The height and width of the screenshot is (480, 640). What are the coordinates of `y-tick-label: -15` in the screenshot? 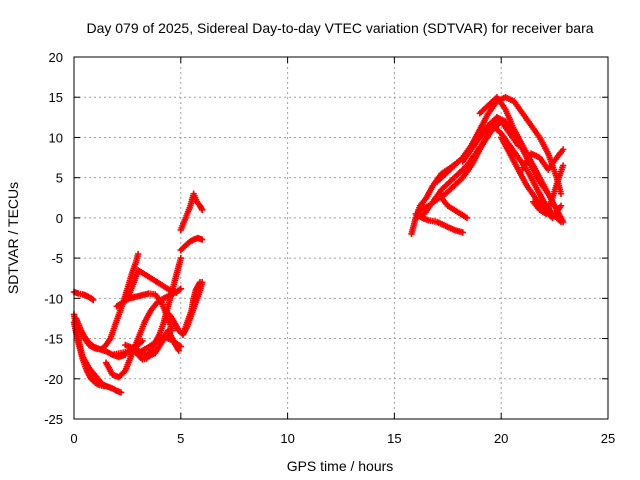 It's located at (53, 339).